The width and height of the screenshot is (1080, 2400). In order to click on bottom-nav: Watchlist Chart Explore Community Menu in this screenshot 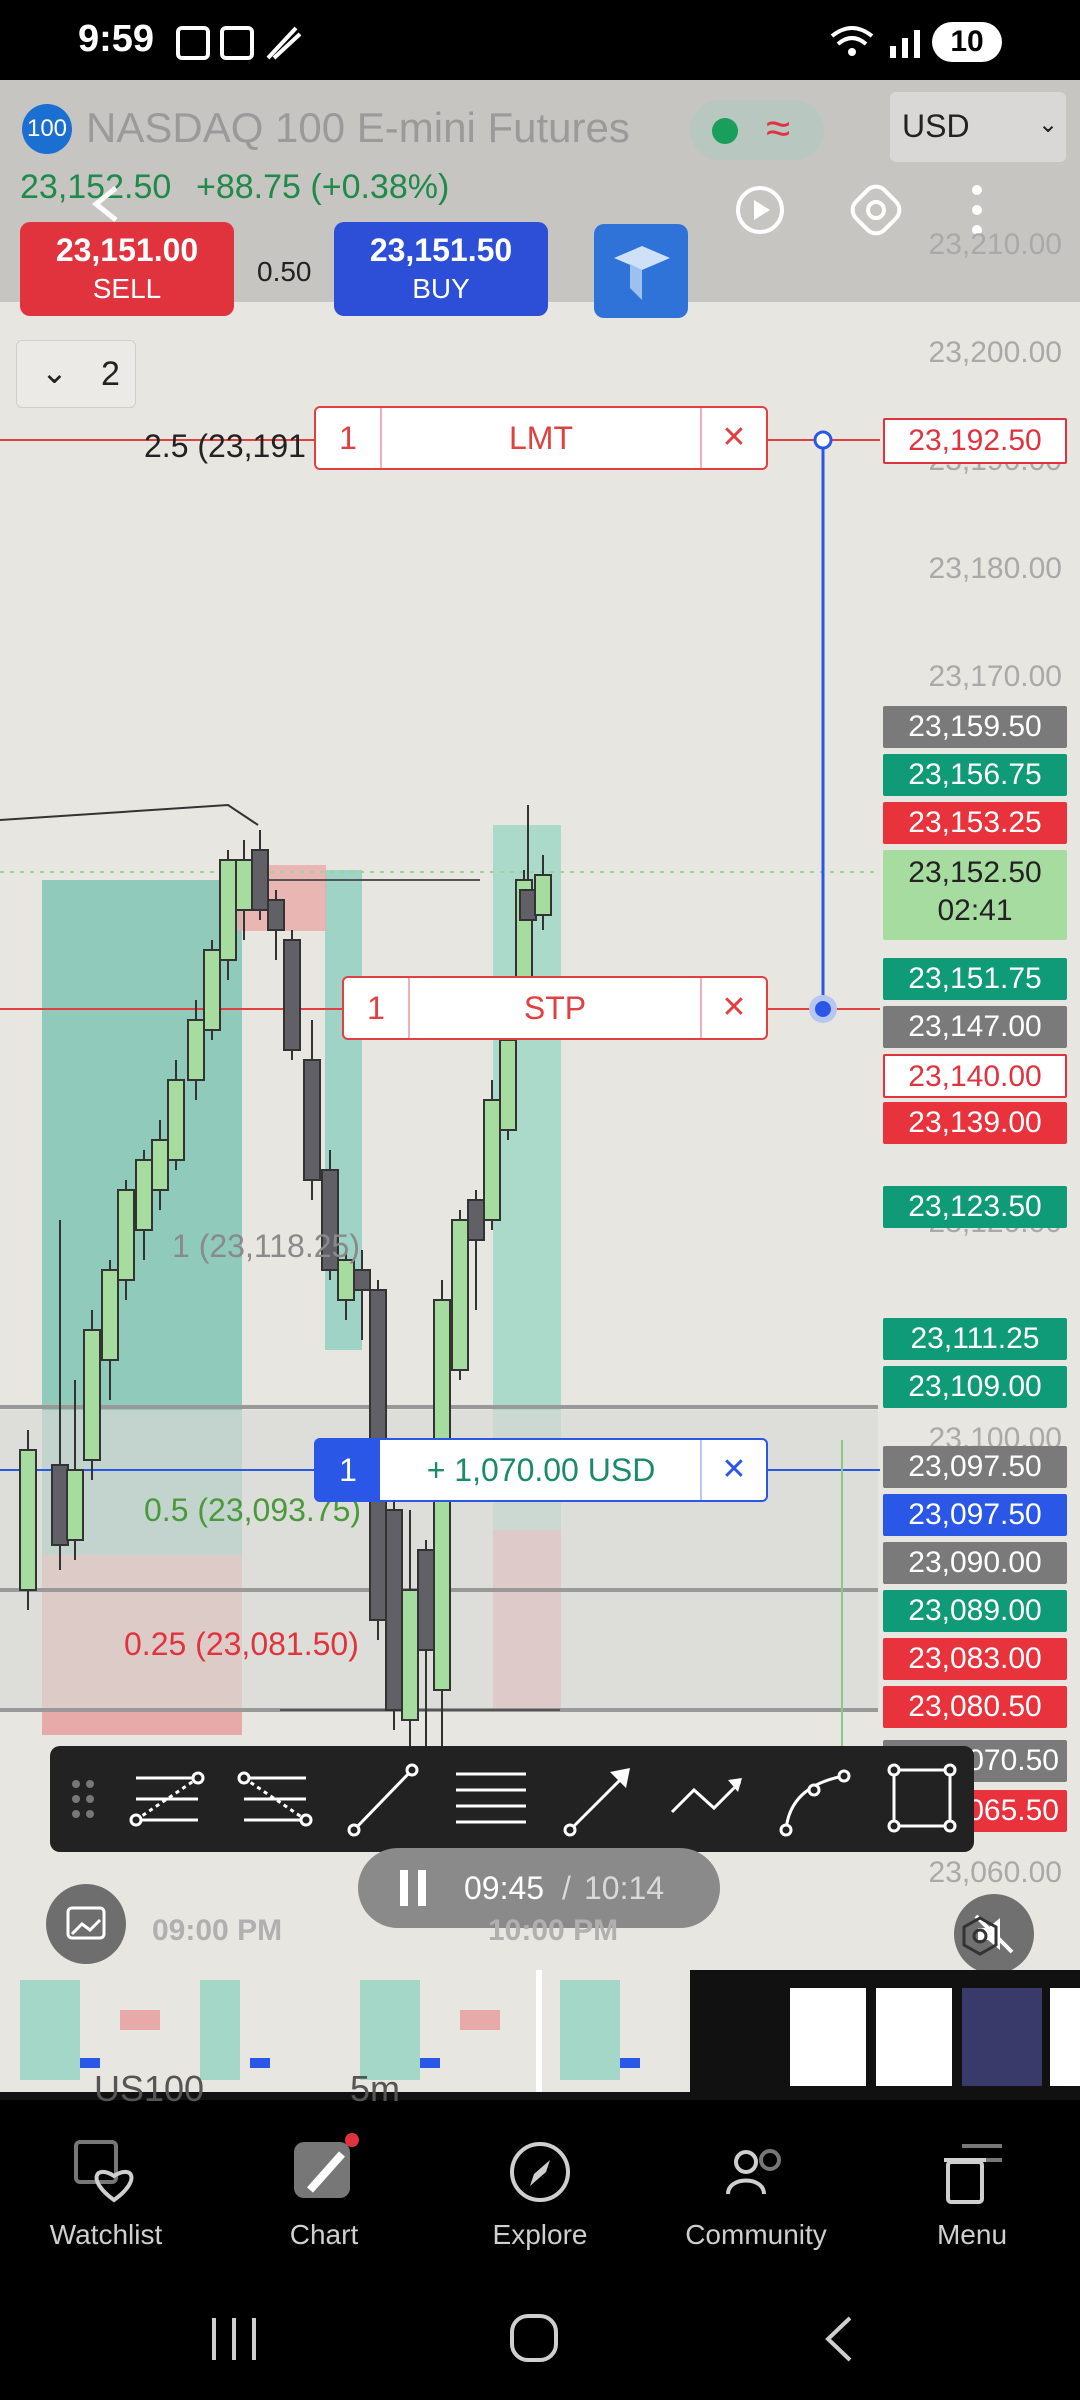, I will do `click(540, 2195)`.